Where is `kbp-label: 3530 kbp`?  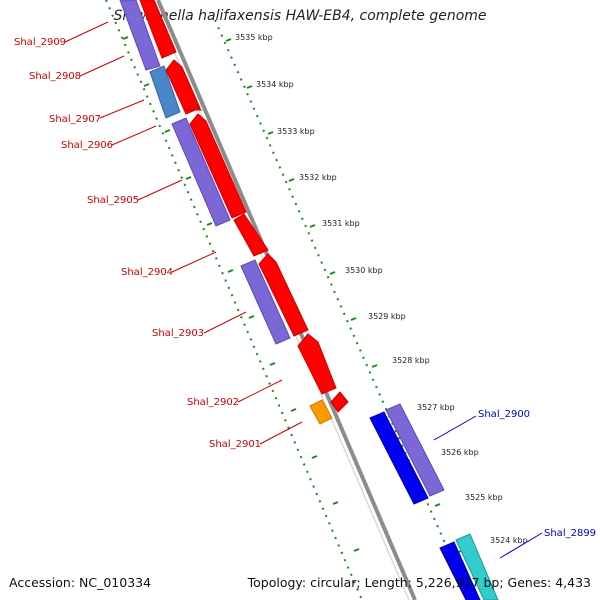
kbp-label: 3530 kbp is located at coordinates (364, 270).